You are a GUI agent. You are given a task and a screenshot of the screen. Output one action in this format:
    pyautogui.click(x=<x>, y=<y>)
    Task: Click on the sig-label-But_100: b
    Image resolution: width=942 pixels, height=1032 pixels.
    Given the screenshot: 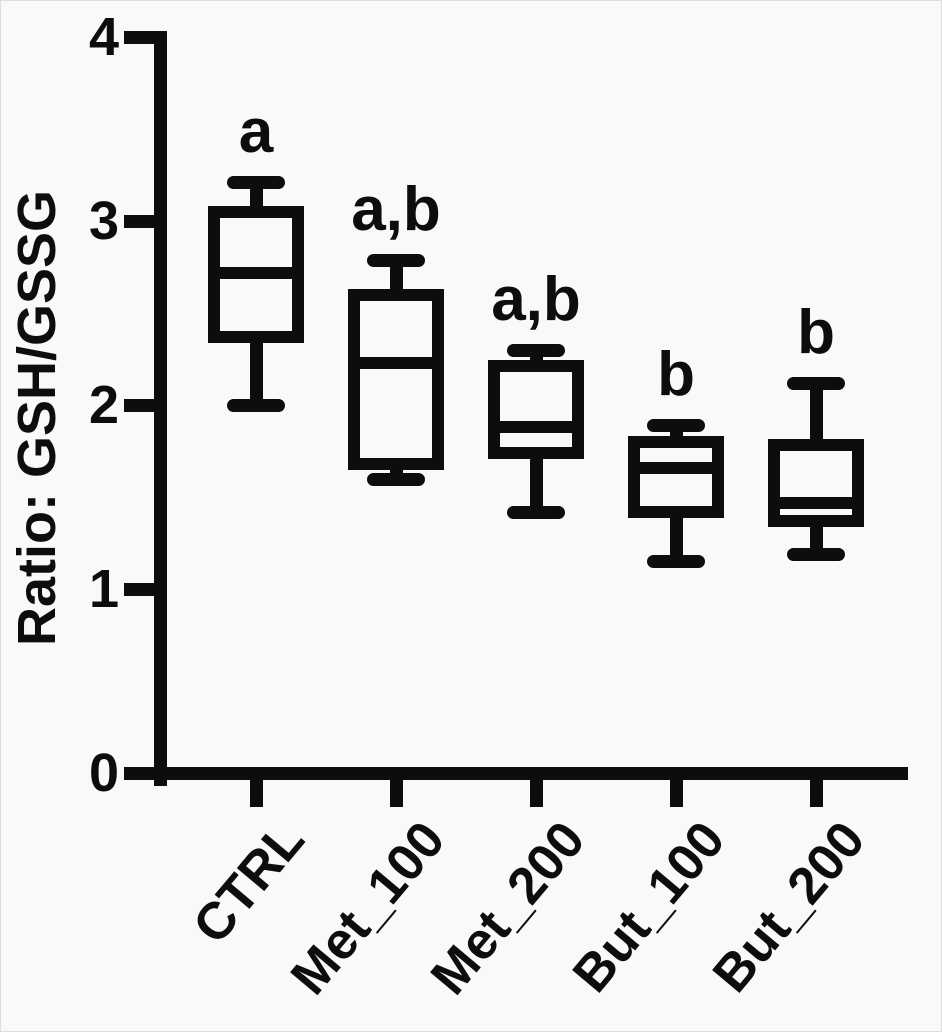 What is the action you would take?
    pyautogui.click(x=676, y=375)
    